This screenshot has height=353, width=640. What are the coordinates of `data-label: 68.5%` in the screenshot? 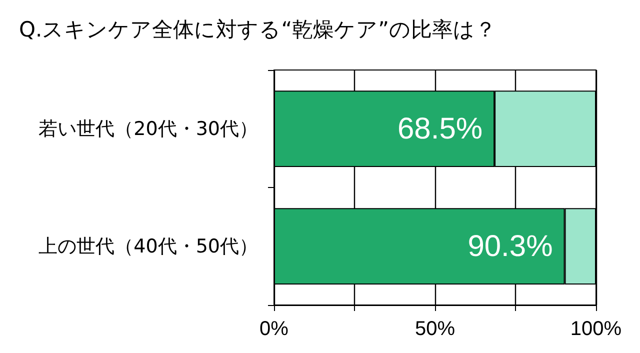 It's located at (440, 129).